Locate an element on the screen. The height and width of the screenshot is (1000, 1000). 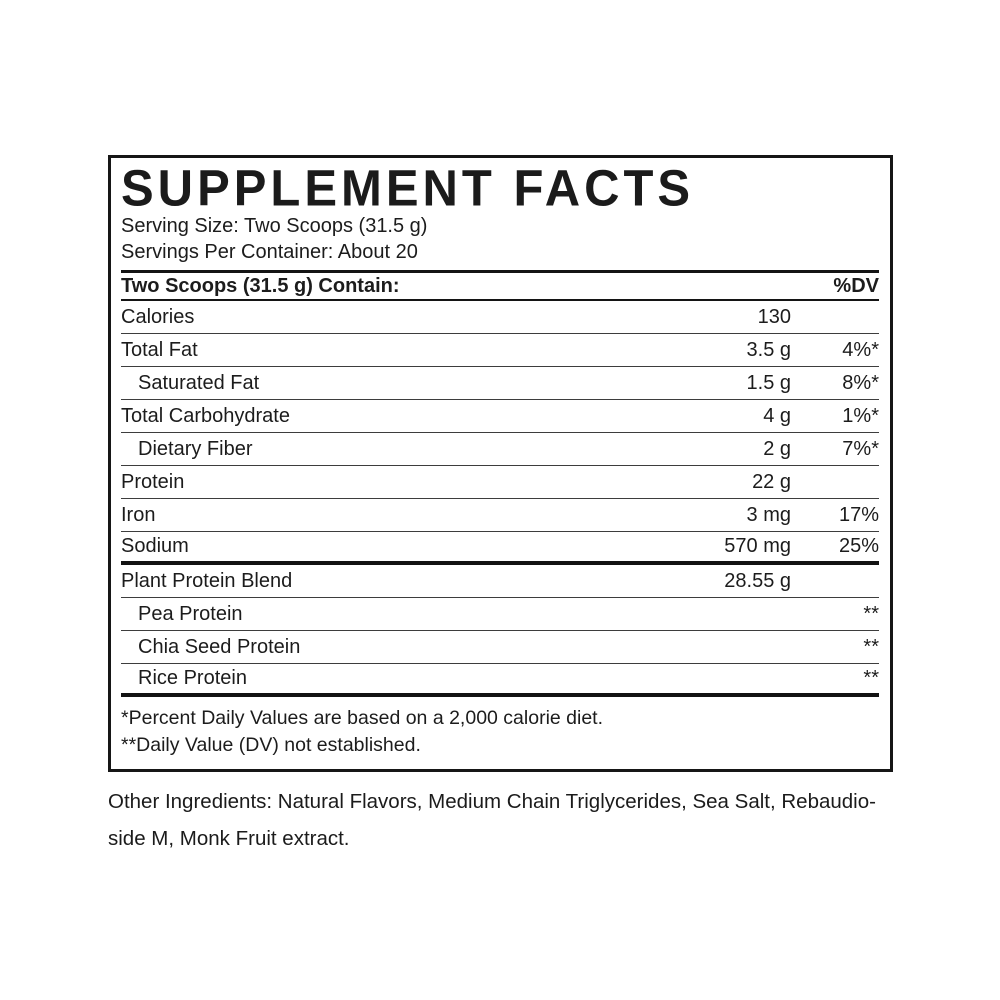
table-row-rice-protein: Rice Protein ** is located at coordinates (500, 680).